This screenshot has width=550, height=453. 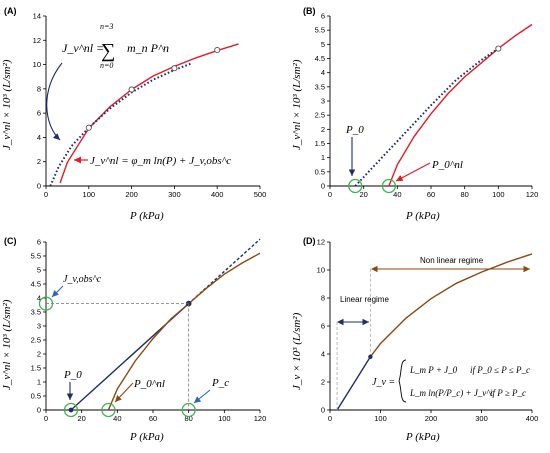 I want to click on panel-a-x-tick-label: 500, so click(x=260, y=194).